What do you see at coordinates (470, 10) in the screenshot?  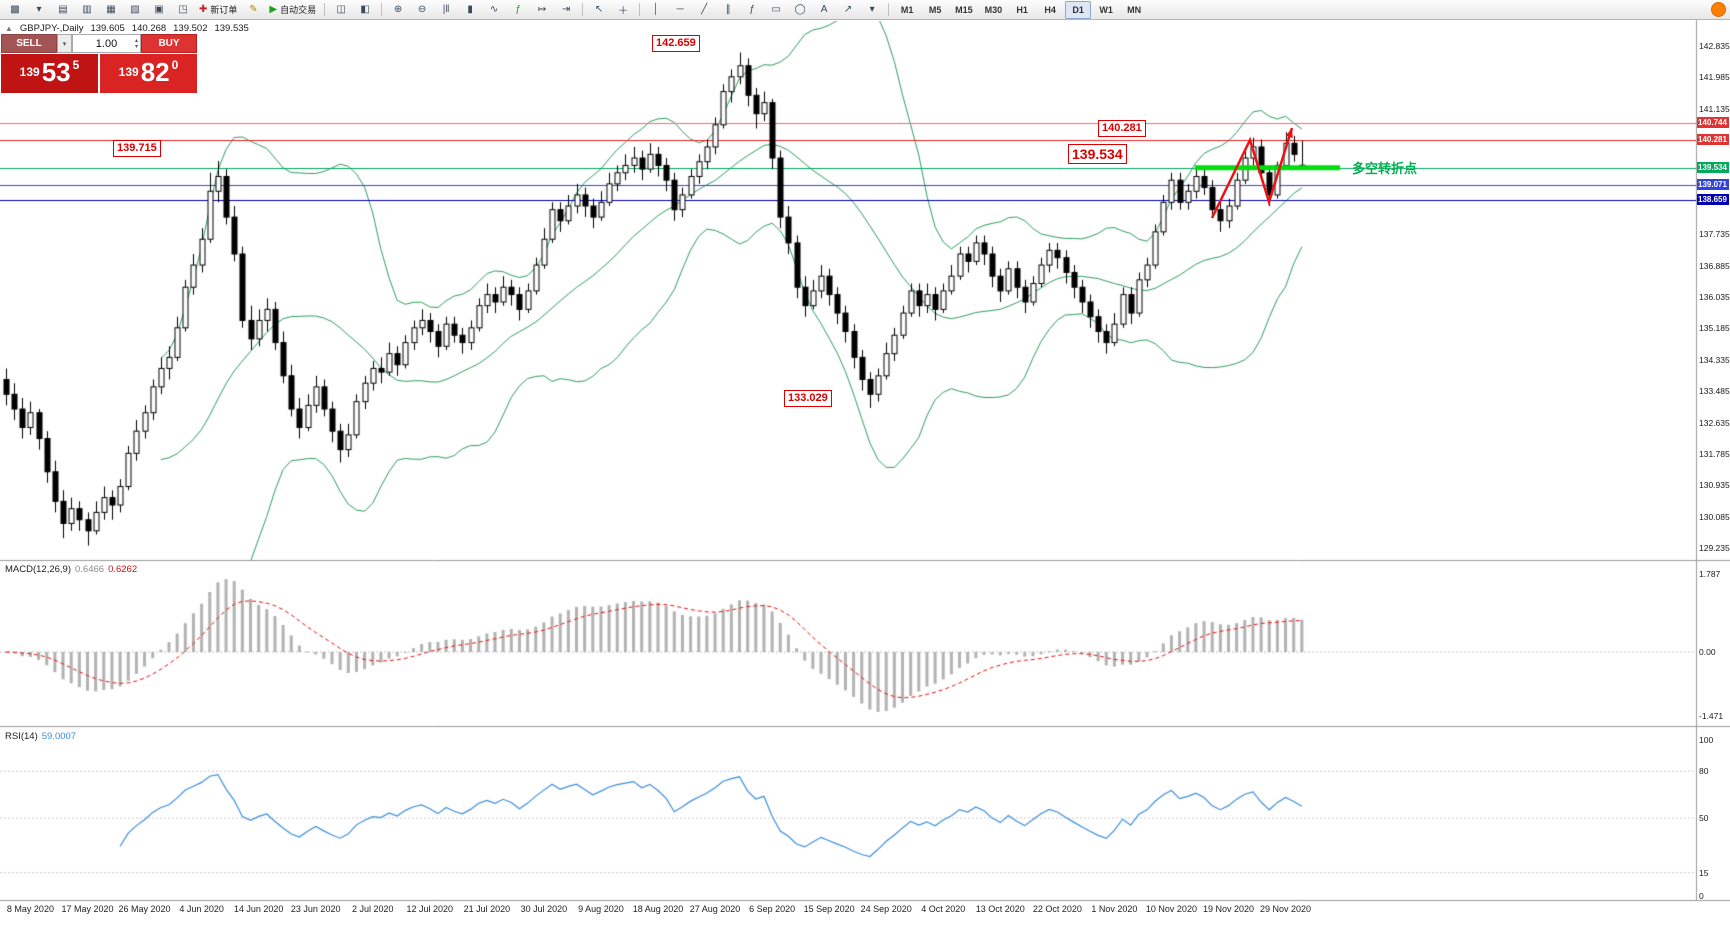 I see `candle-chart-icon: ▮` at bounding box center [470, 10].